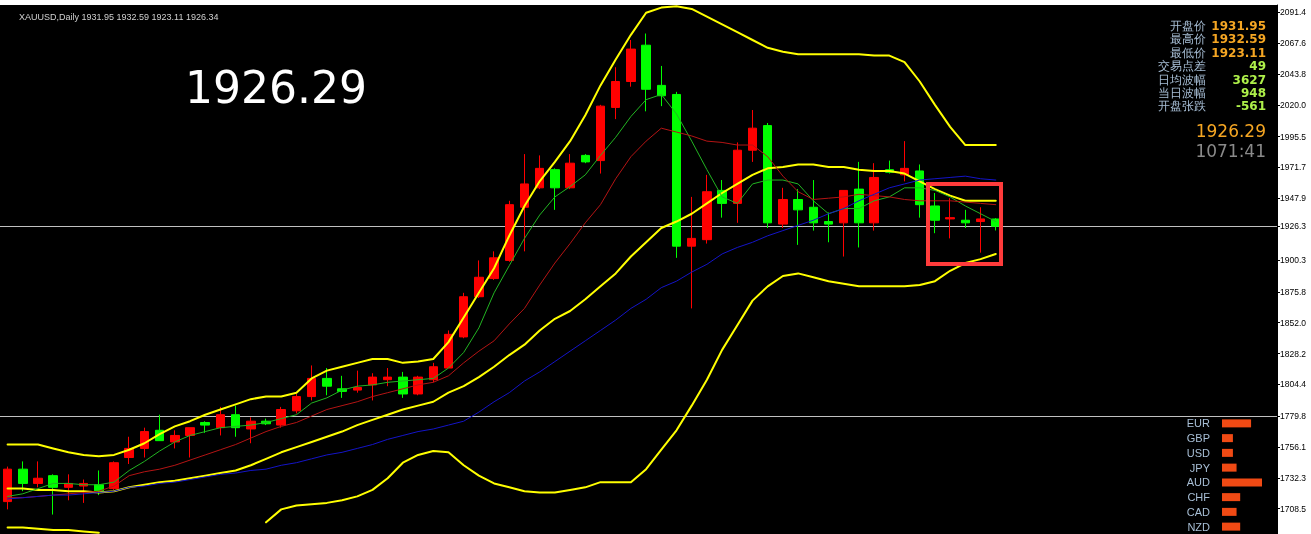 The width and height of the screenshot is (1311, 534). What do you see at coordinates (1293, 73) in the screenshot?
I see `y-tick-label: 2043.8` at bounding box center [1293, 73].